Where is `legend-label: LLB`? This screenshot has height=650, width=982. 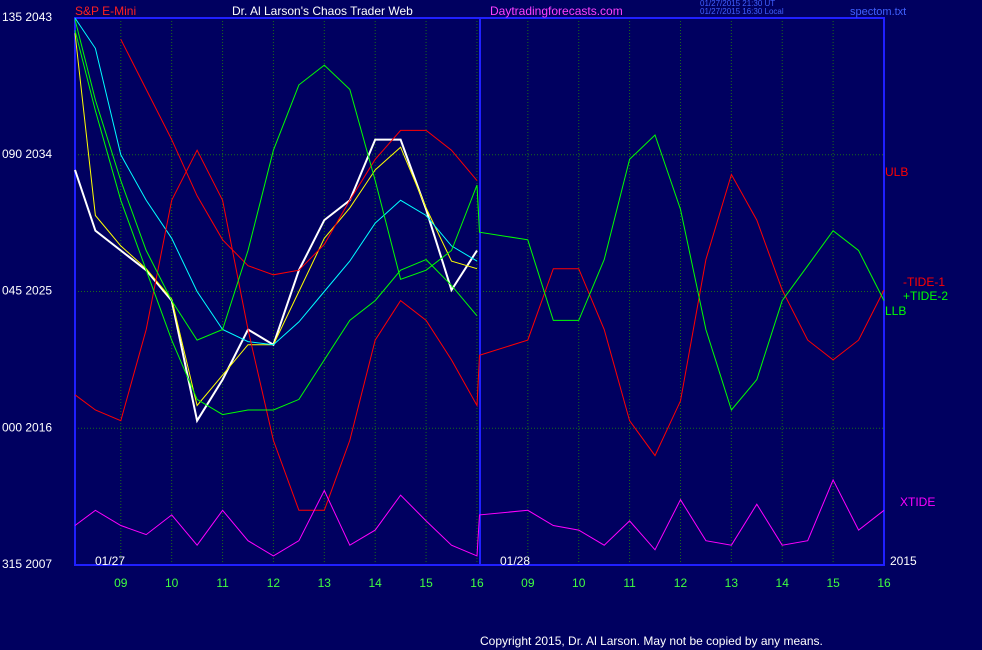 legend-label: LLB is located at coordinates (895, 311).